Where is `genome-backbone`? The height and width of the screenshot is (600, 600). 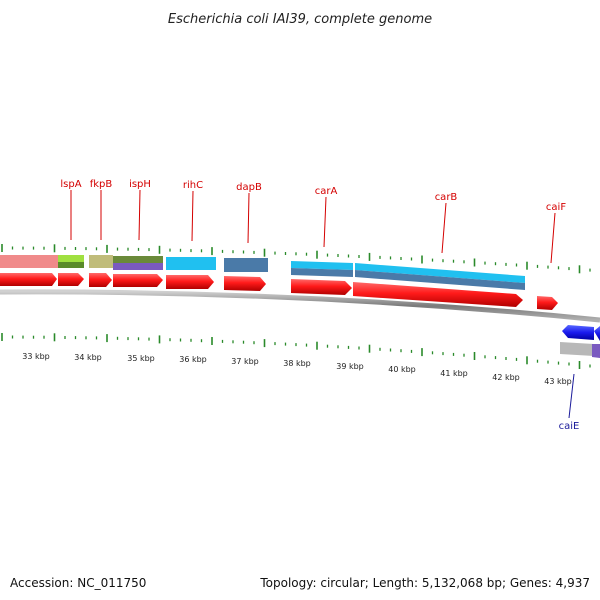 genome-backbone is located at coordinates (300, 306).